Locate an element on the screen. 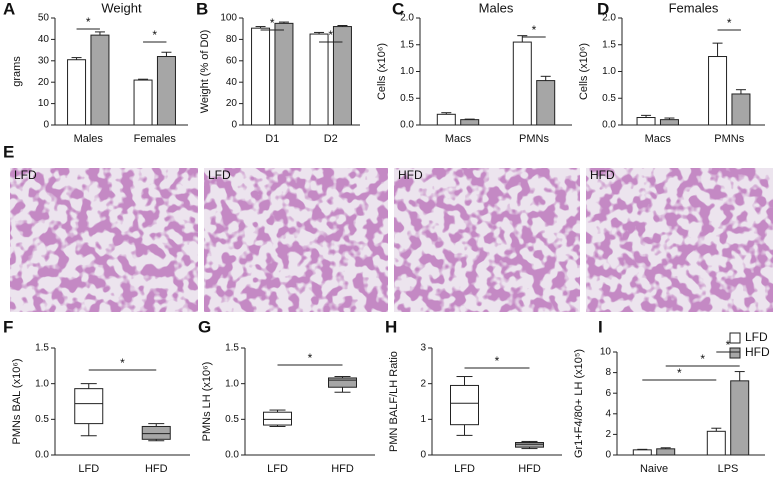 The width and height of the screenshot is (778, 487). panel-letter: C is located at coordinates (398, 9).